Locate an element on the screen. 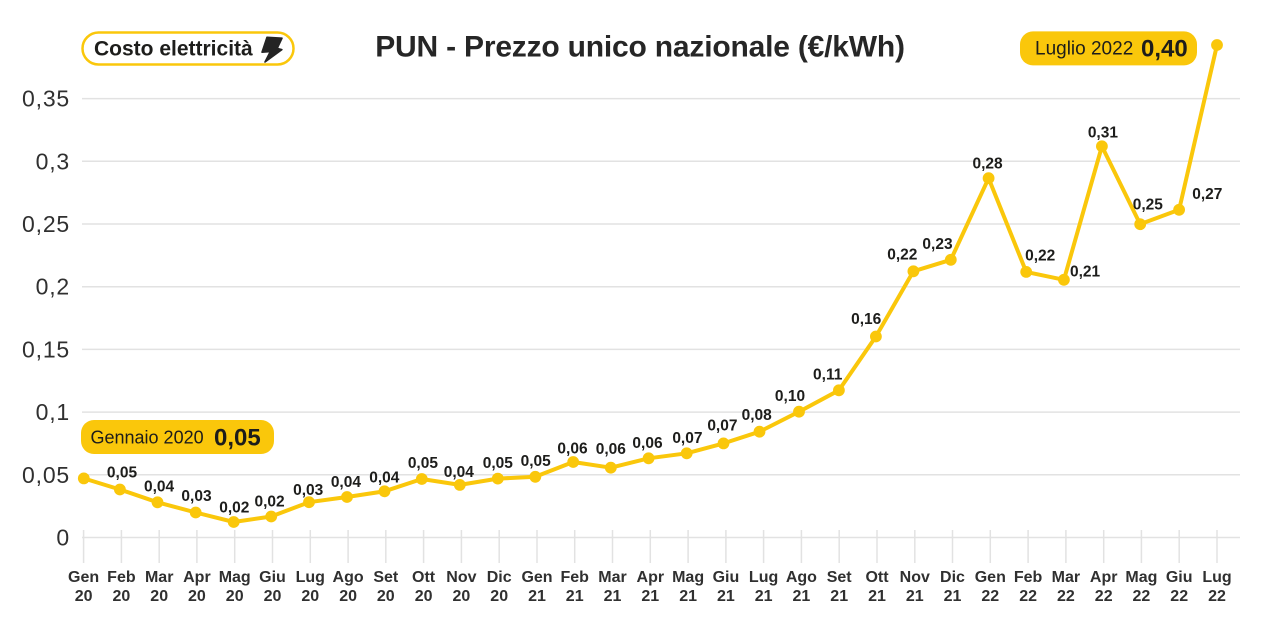 The image size is (1280, 640). svg-text: 0,21 is located at coordinates (1085, 271).